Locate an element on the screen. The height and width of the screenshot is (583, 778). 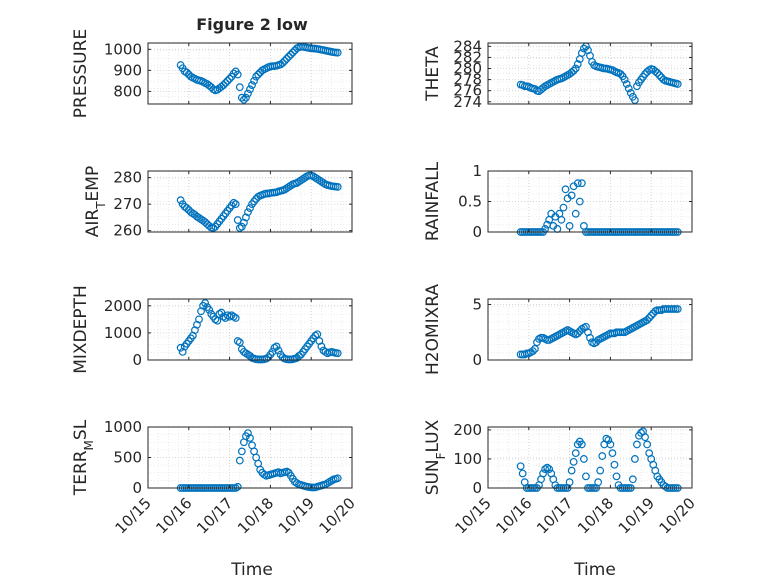
y-axis-label-theta: THETA is located at coordinates (433, 74).